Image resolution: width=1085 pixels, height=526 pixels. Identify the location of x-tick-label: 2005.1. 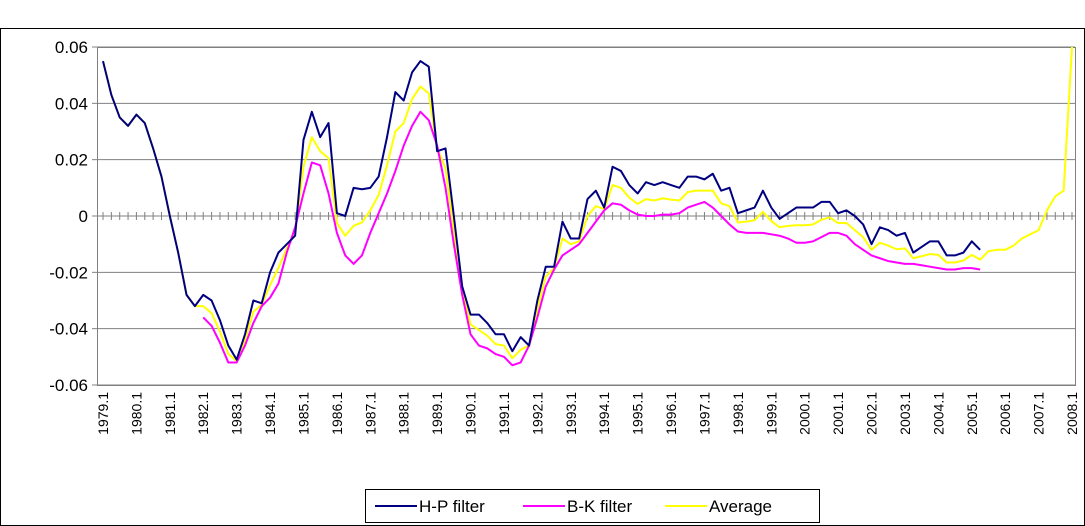
(972, 413).